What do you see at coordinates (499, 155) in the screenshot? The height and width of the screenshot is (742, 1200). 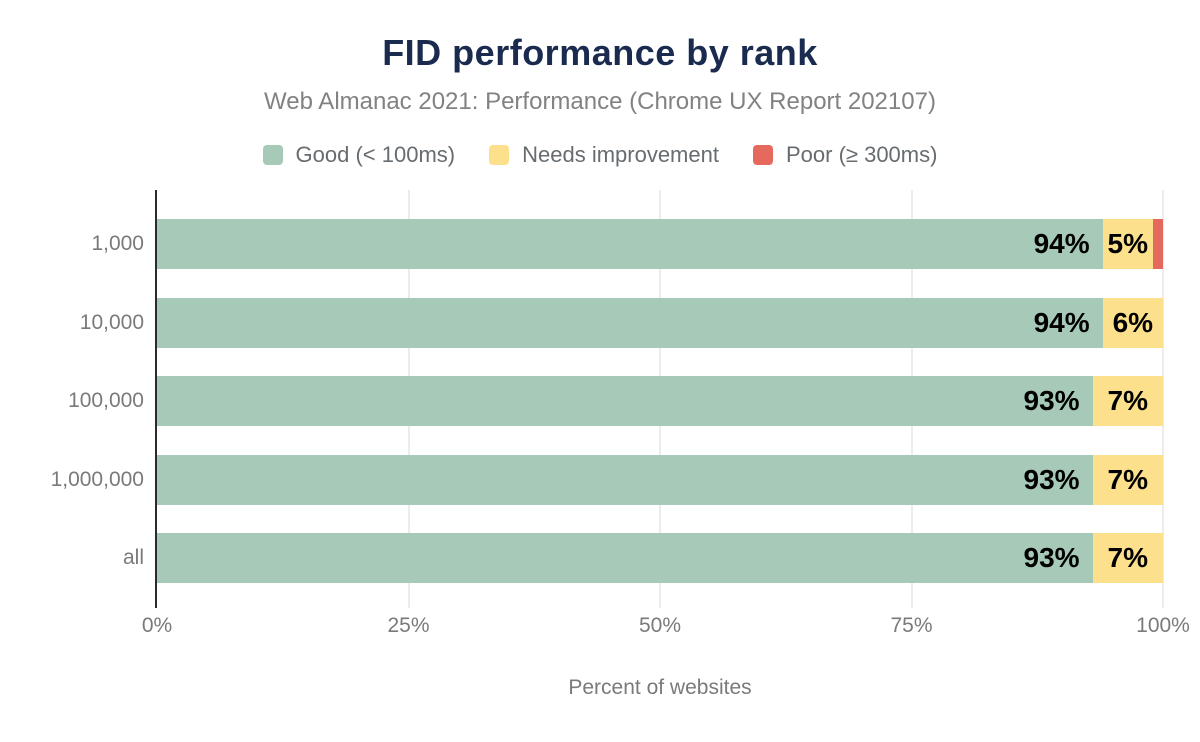 I see `legend-swatch-needs-improvement-icon` at bounding box center [499, 155].